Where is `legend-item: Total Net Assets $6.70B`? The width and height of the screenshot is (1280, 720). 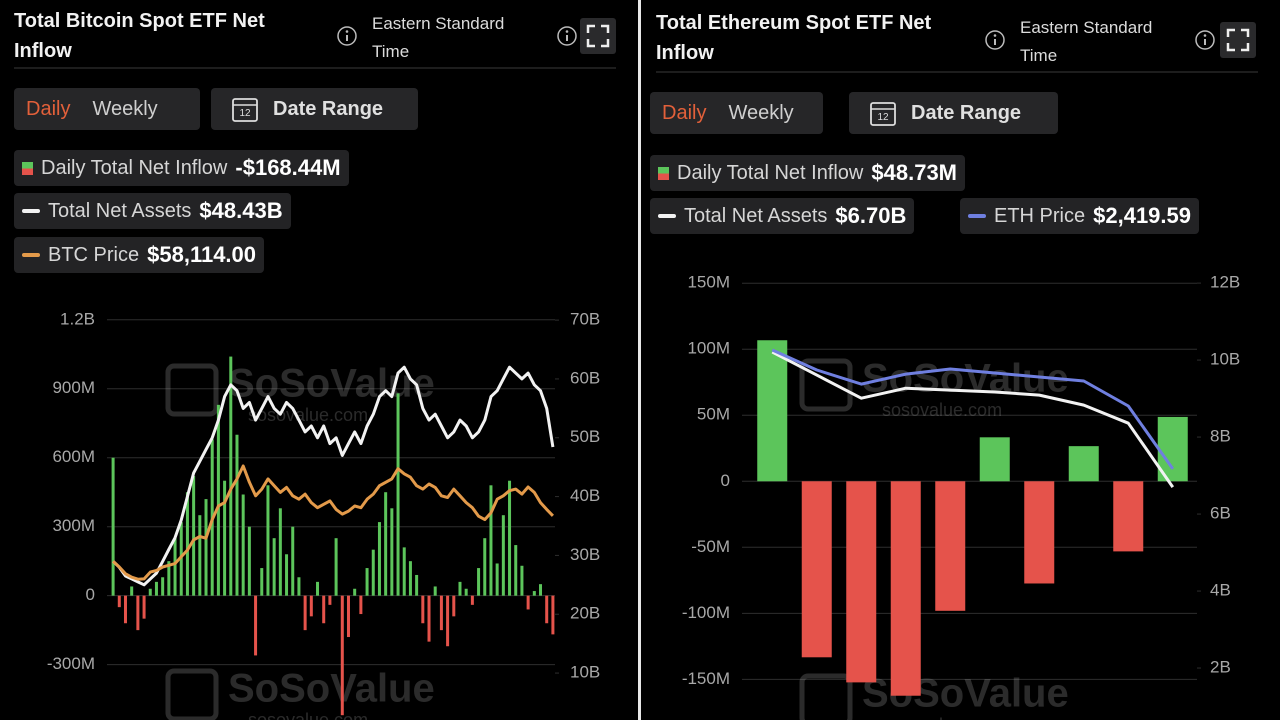
legend-item: Total Net Assets $6.70B is located at coordinates (782, 216).